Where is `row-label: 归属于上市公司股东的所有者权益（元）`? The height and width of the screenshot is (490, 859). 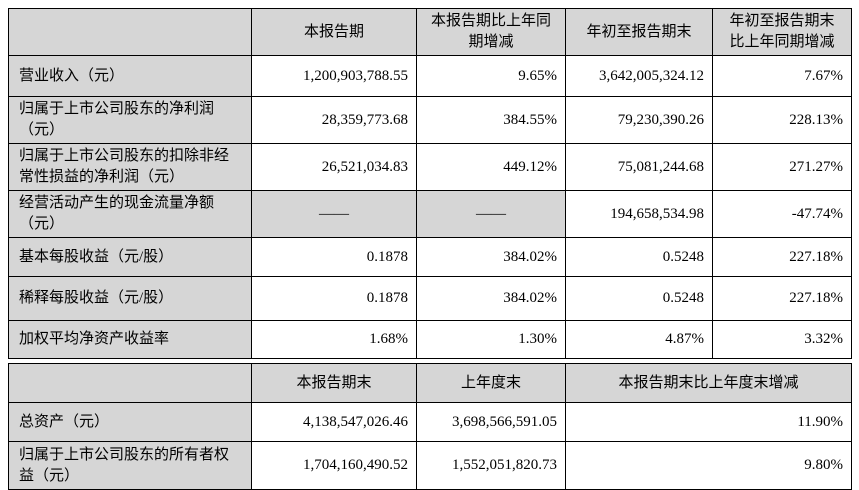
row-label: 归属于上市公司股东的所有者权益（元） is located at coordinates (130, 465).